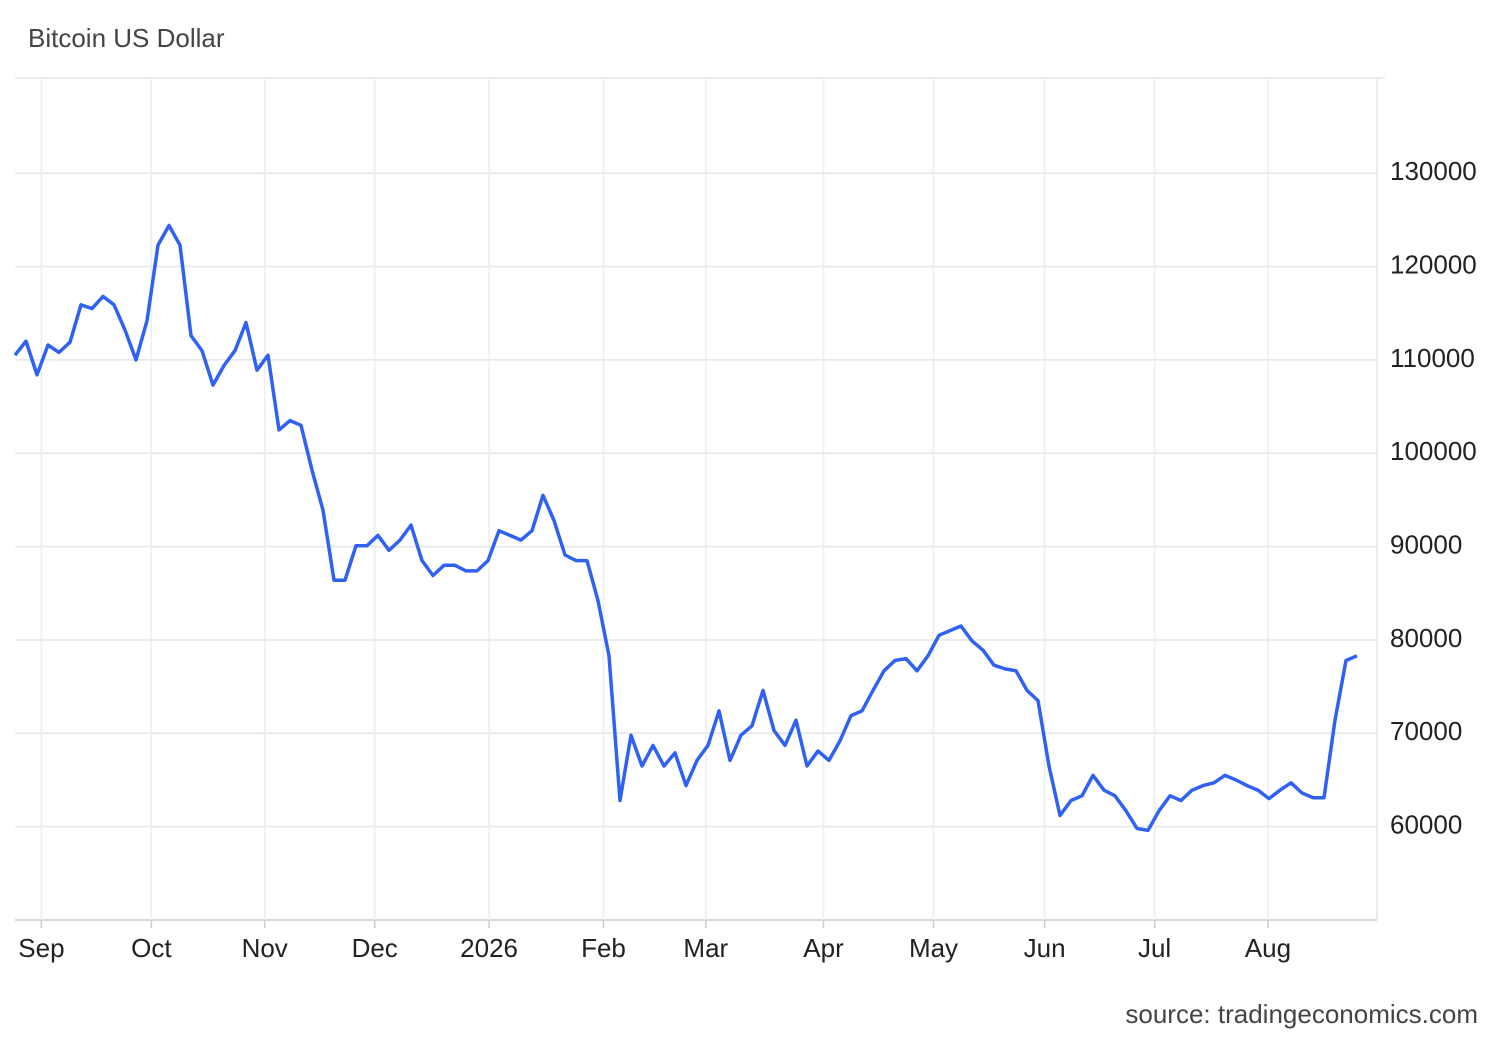  I want to click on x-tick-label: Aug, so click(1268, 948).